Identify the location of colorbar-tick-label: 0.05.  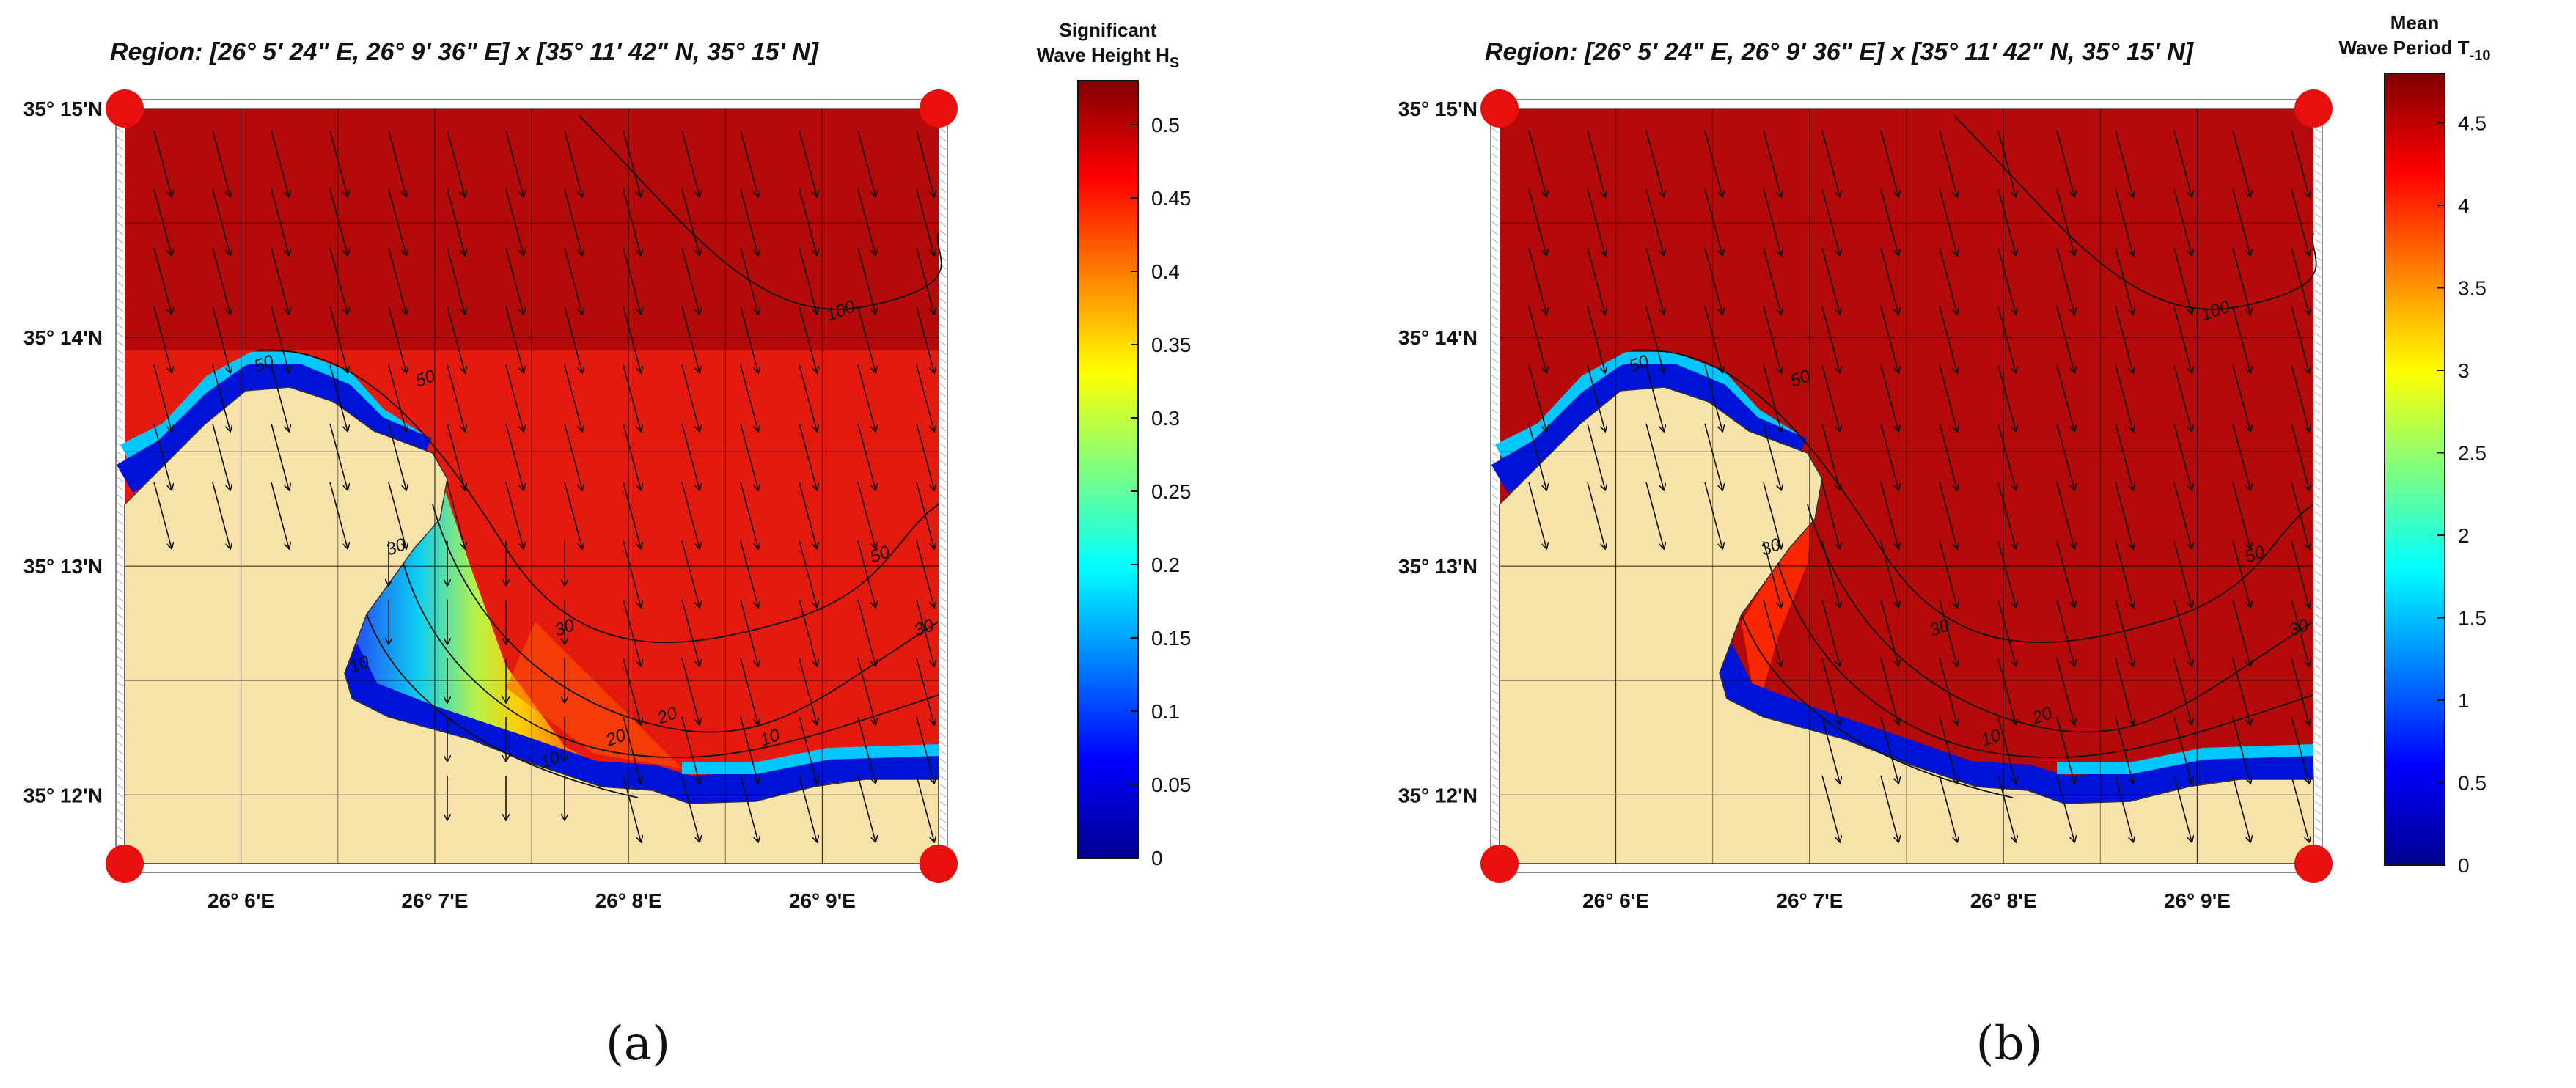
(1172, 784).